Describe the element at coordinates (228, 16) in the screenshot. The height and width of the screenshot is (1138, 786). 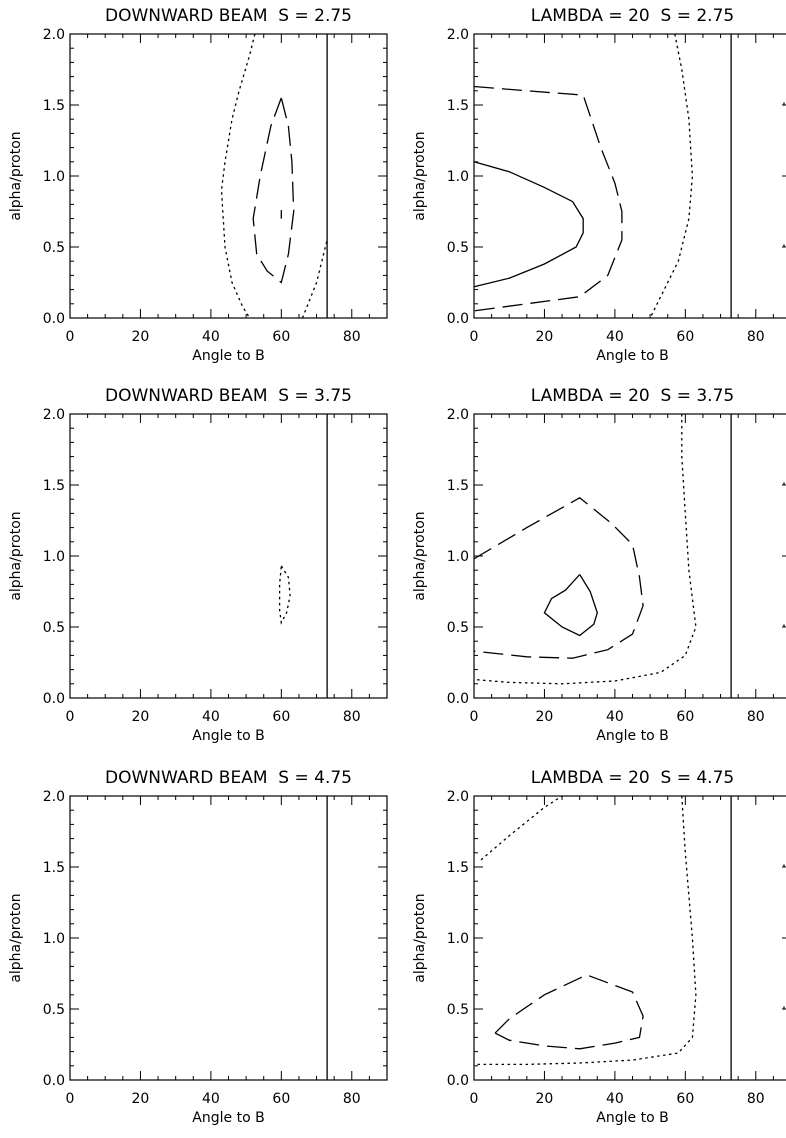
I see `panel-title: DOWNWARD BEAM S = 2.75` at that location.